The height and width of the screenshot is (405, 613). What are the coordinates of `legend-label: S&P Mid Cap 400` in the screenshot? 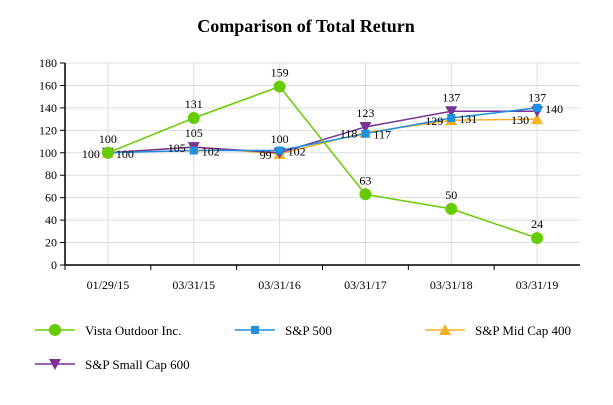 It's located at (523, 330).